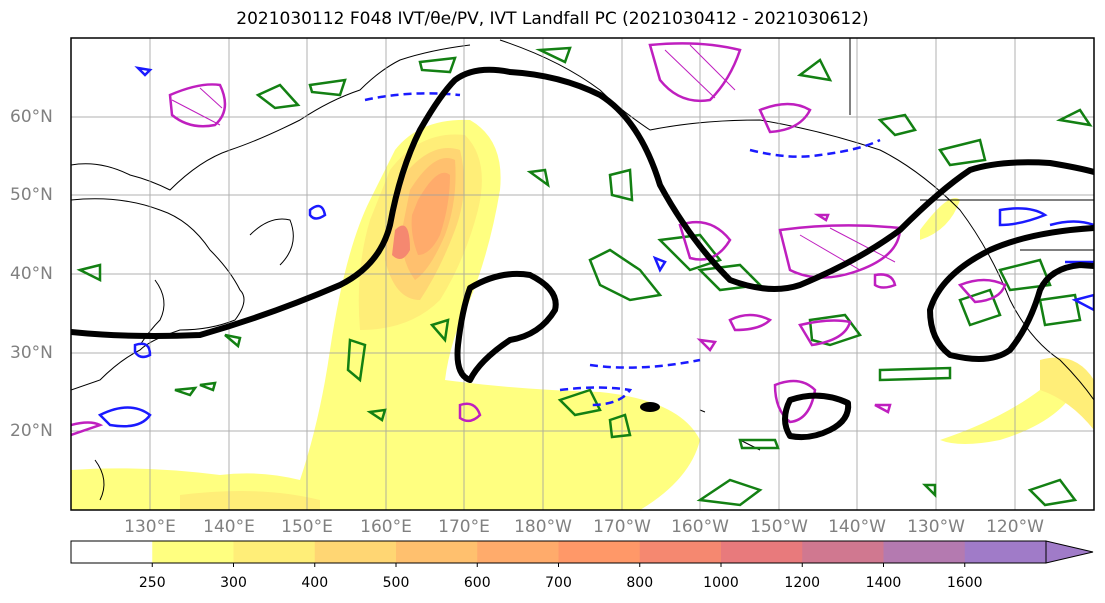 Image resolution: width=1105 pixels, height=603 pixels. I want to click on lat-label-30n: 30°N, so click(31, 353).